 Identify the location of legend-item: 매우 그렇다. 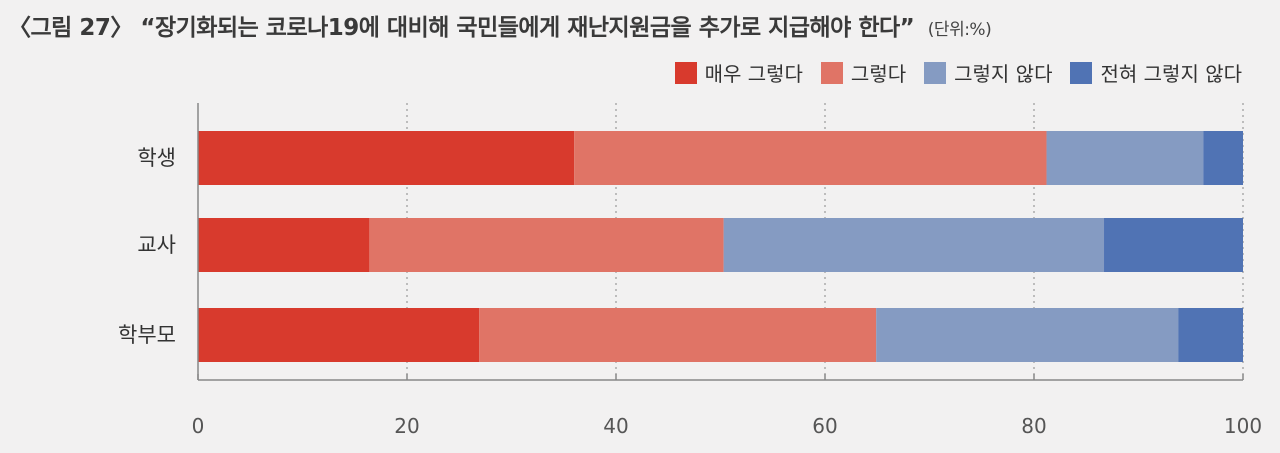
(738, 72).